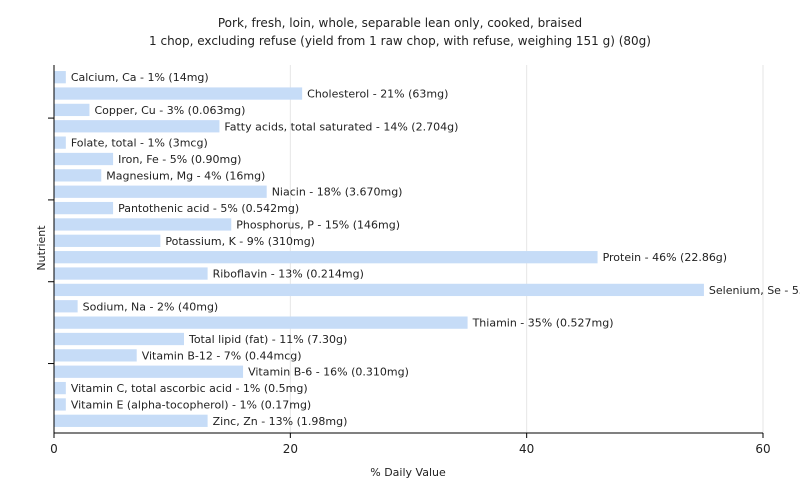  I want to click on bar-label: Selenium, Se - 55% (38.6mcg), so click(754, 290).